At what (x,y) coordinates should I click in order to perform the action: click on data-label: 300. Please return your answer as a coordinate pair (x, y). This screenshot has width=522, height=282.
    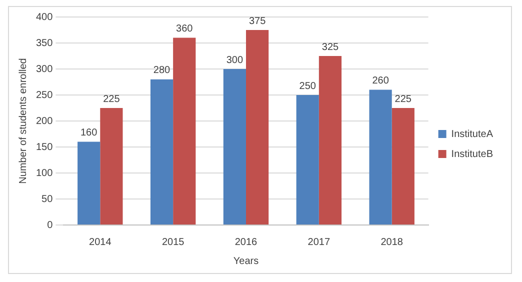
    Looking at the image, I should click on (235, 60).